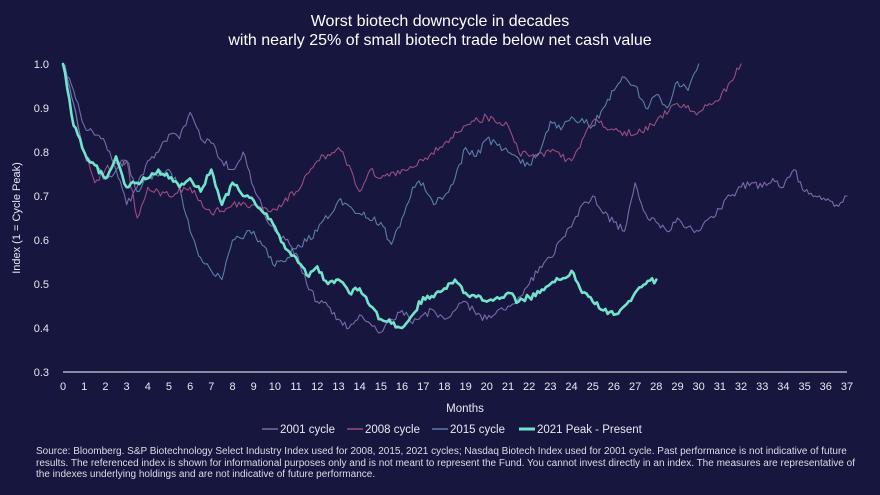 This screenshot has width=880, height=495. What do you see at coordinates (529, 387) in the screenshot?
I see `x-tick-label: 22` at bounding box center [529, 387].